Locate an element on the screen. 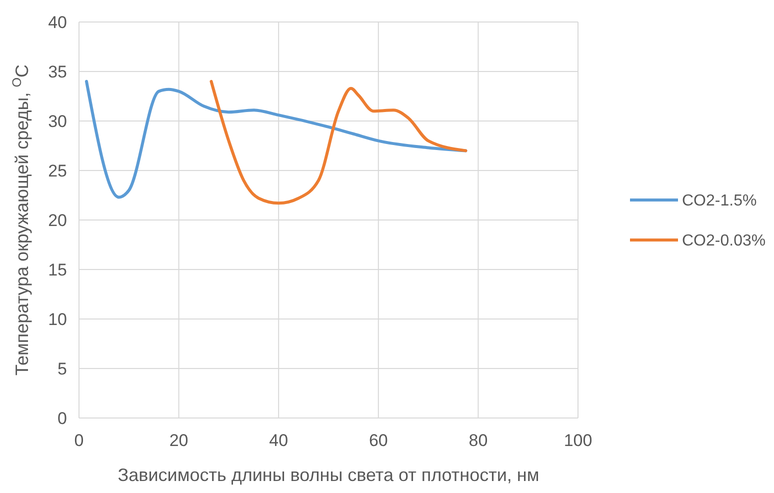 The image size is (774, 493). y-tick-label: 30 is located at coordinates (57, 121).